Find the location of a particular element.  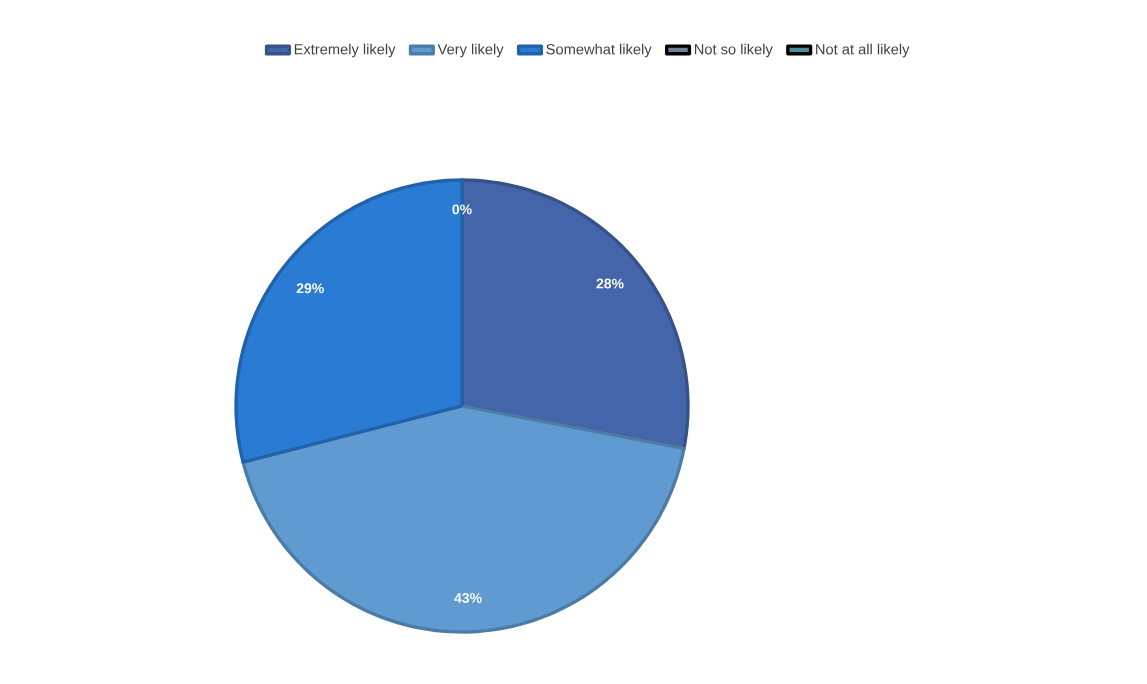

legend-label: Extremely likely is located at coordinates (345, 50).